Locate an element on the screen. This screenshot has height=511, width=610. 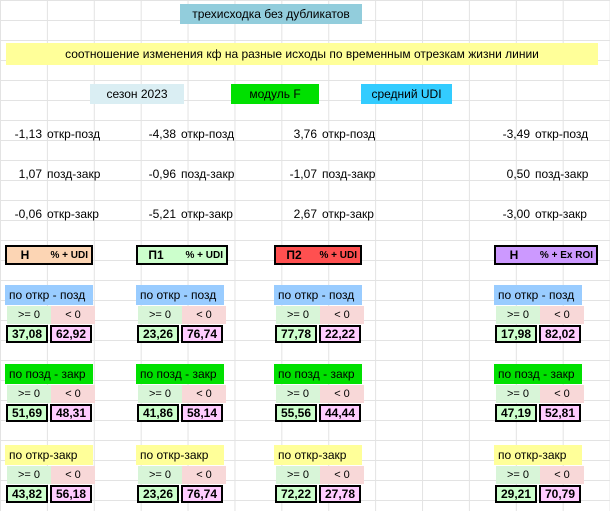
pct-positive: 72,22 is located at coordinates (296, 494).